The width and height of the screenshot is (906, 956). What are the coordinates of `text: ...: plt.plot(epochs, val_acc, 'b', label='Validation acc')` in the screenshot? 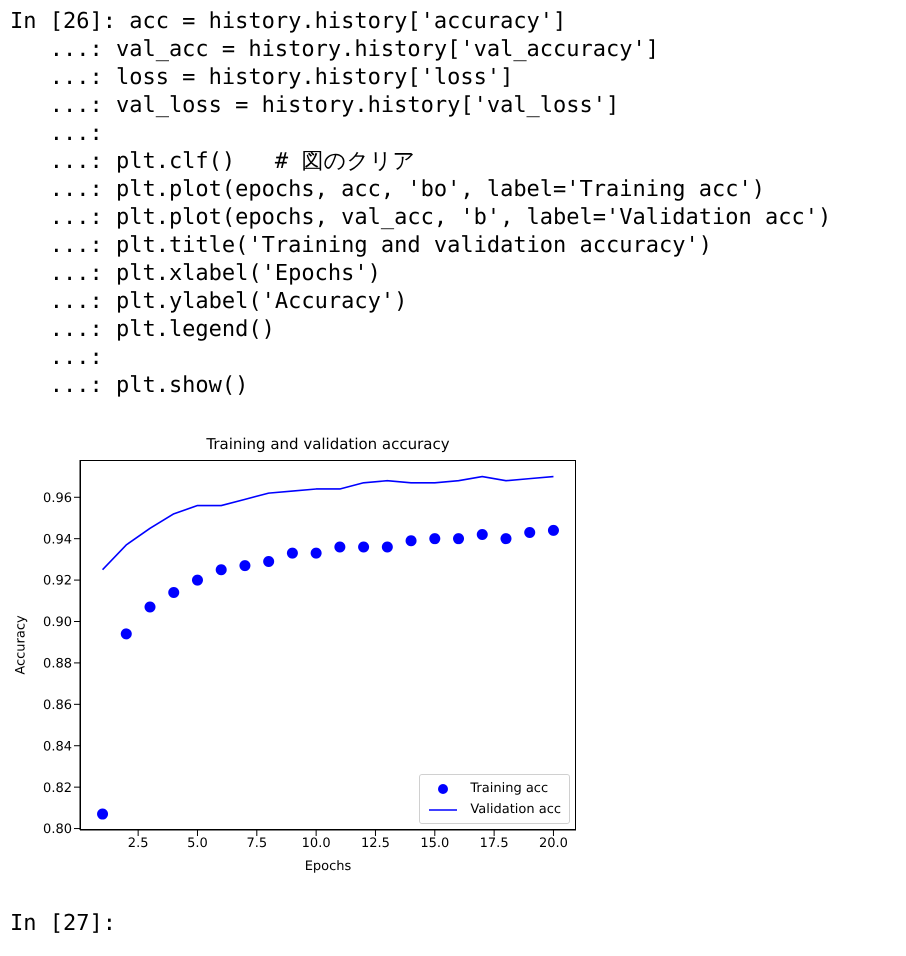 It's located at (440, 218).